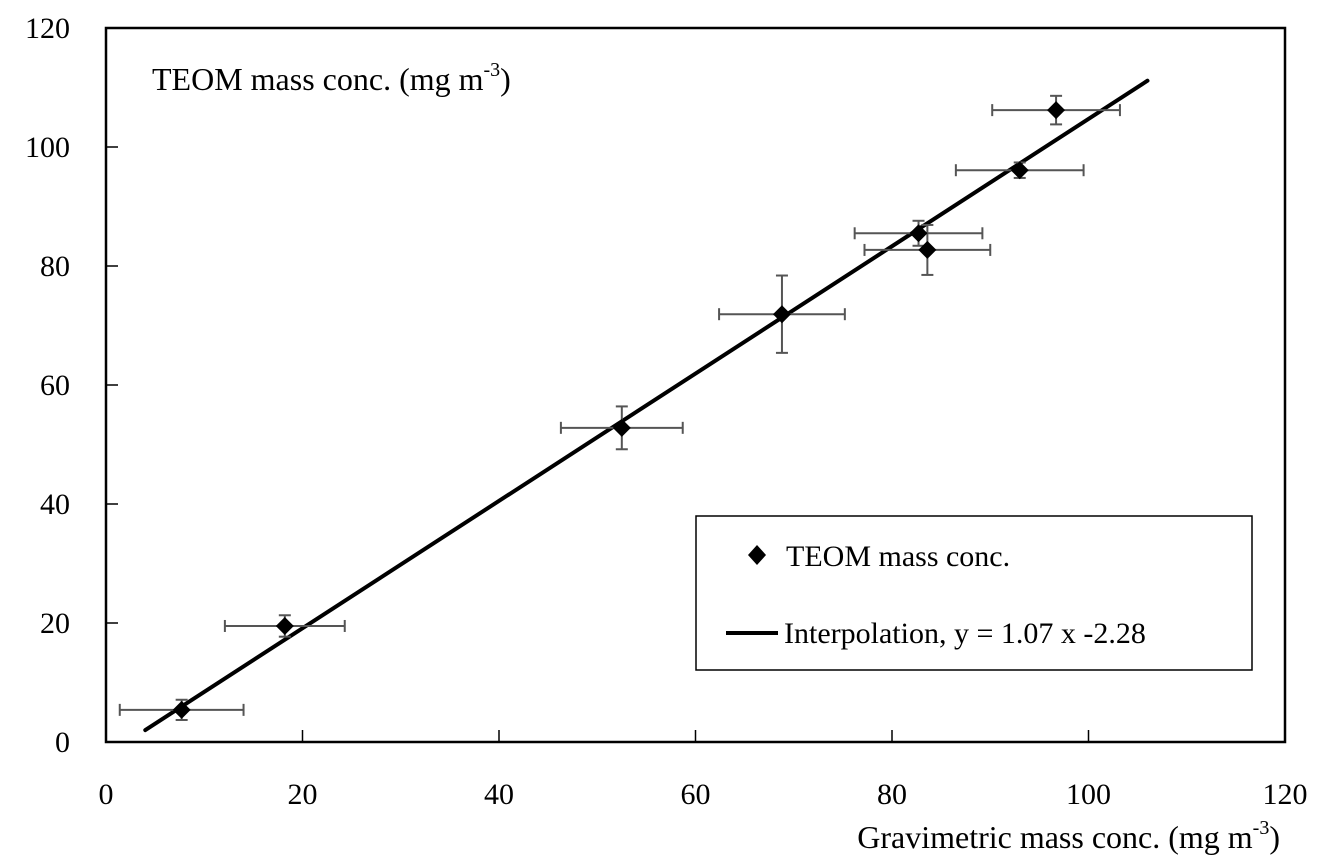  What do you see at coordinates (892, 794) in the screenshot?
I see `x-tick-label: 80` at bounding box center [892, 794].